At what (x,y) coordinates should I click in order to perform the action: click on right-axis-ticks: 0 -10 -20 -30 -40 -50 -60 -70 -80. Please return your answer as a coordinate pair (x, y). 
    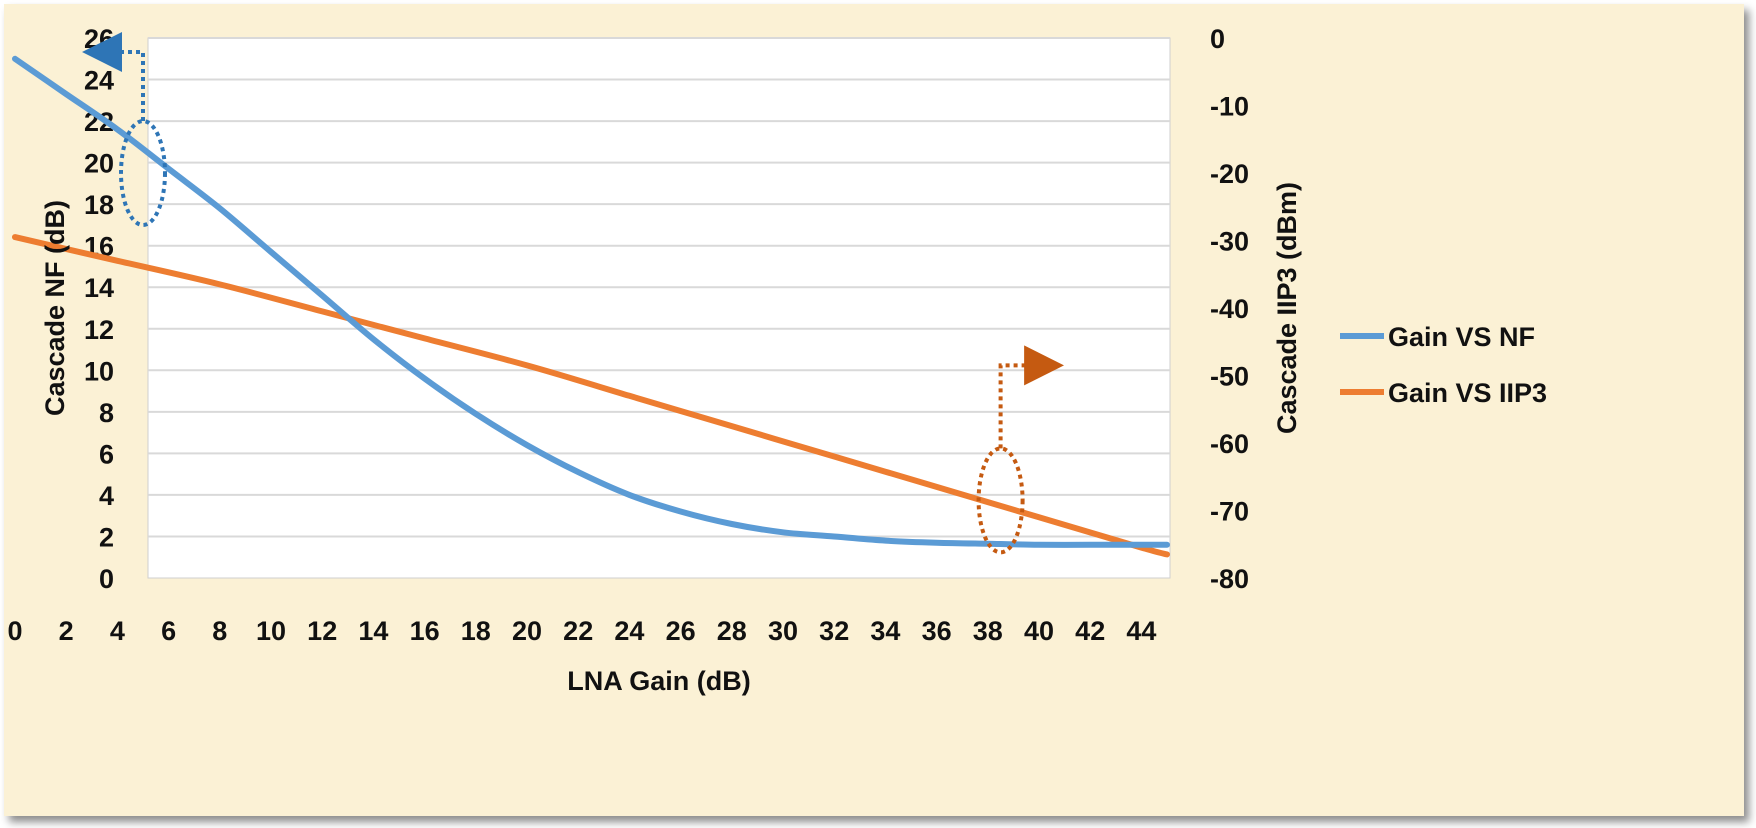
    Looking at the image, I should click on (1229, 309).